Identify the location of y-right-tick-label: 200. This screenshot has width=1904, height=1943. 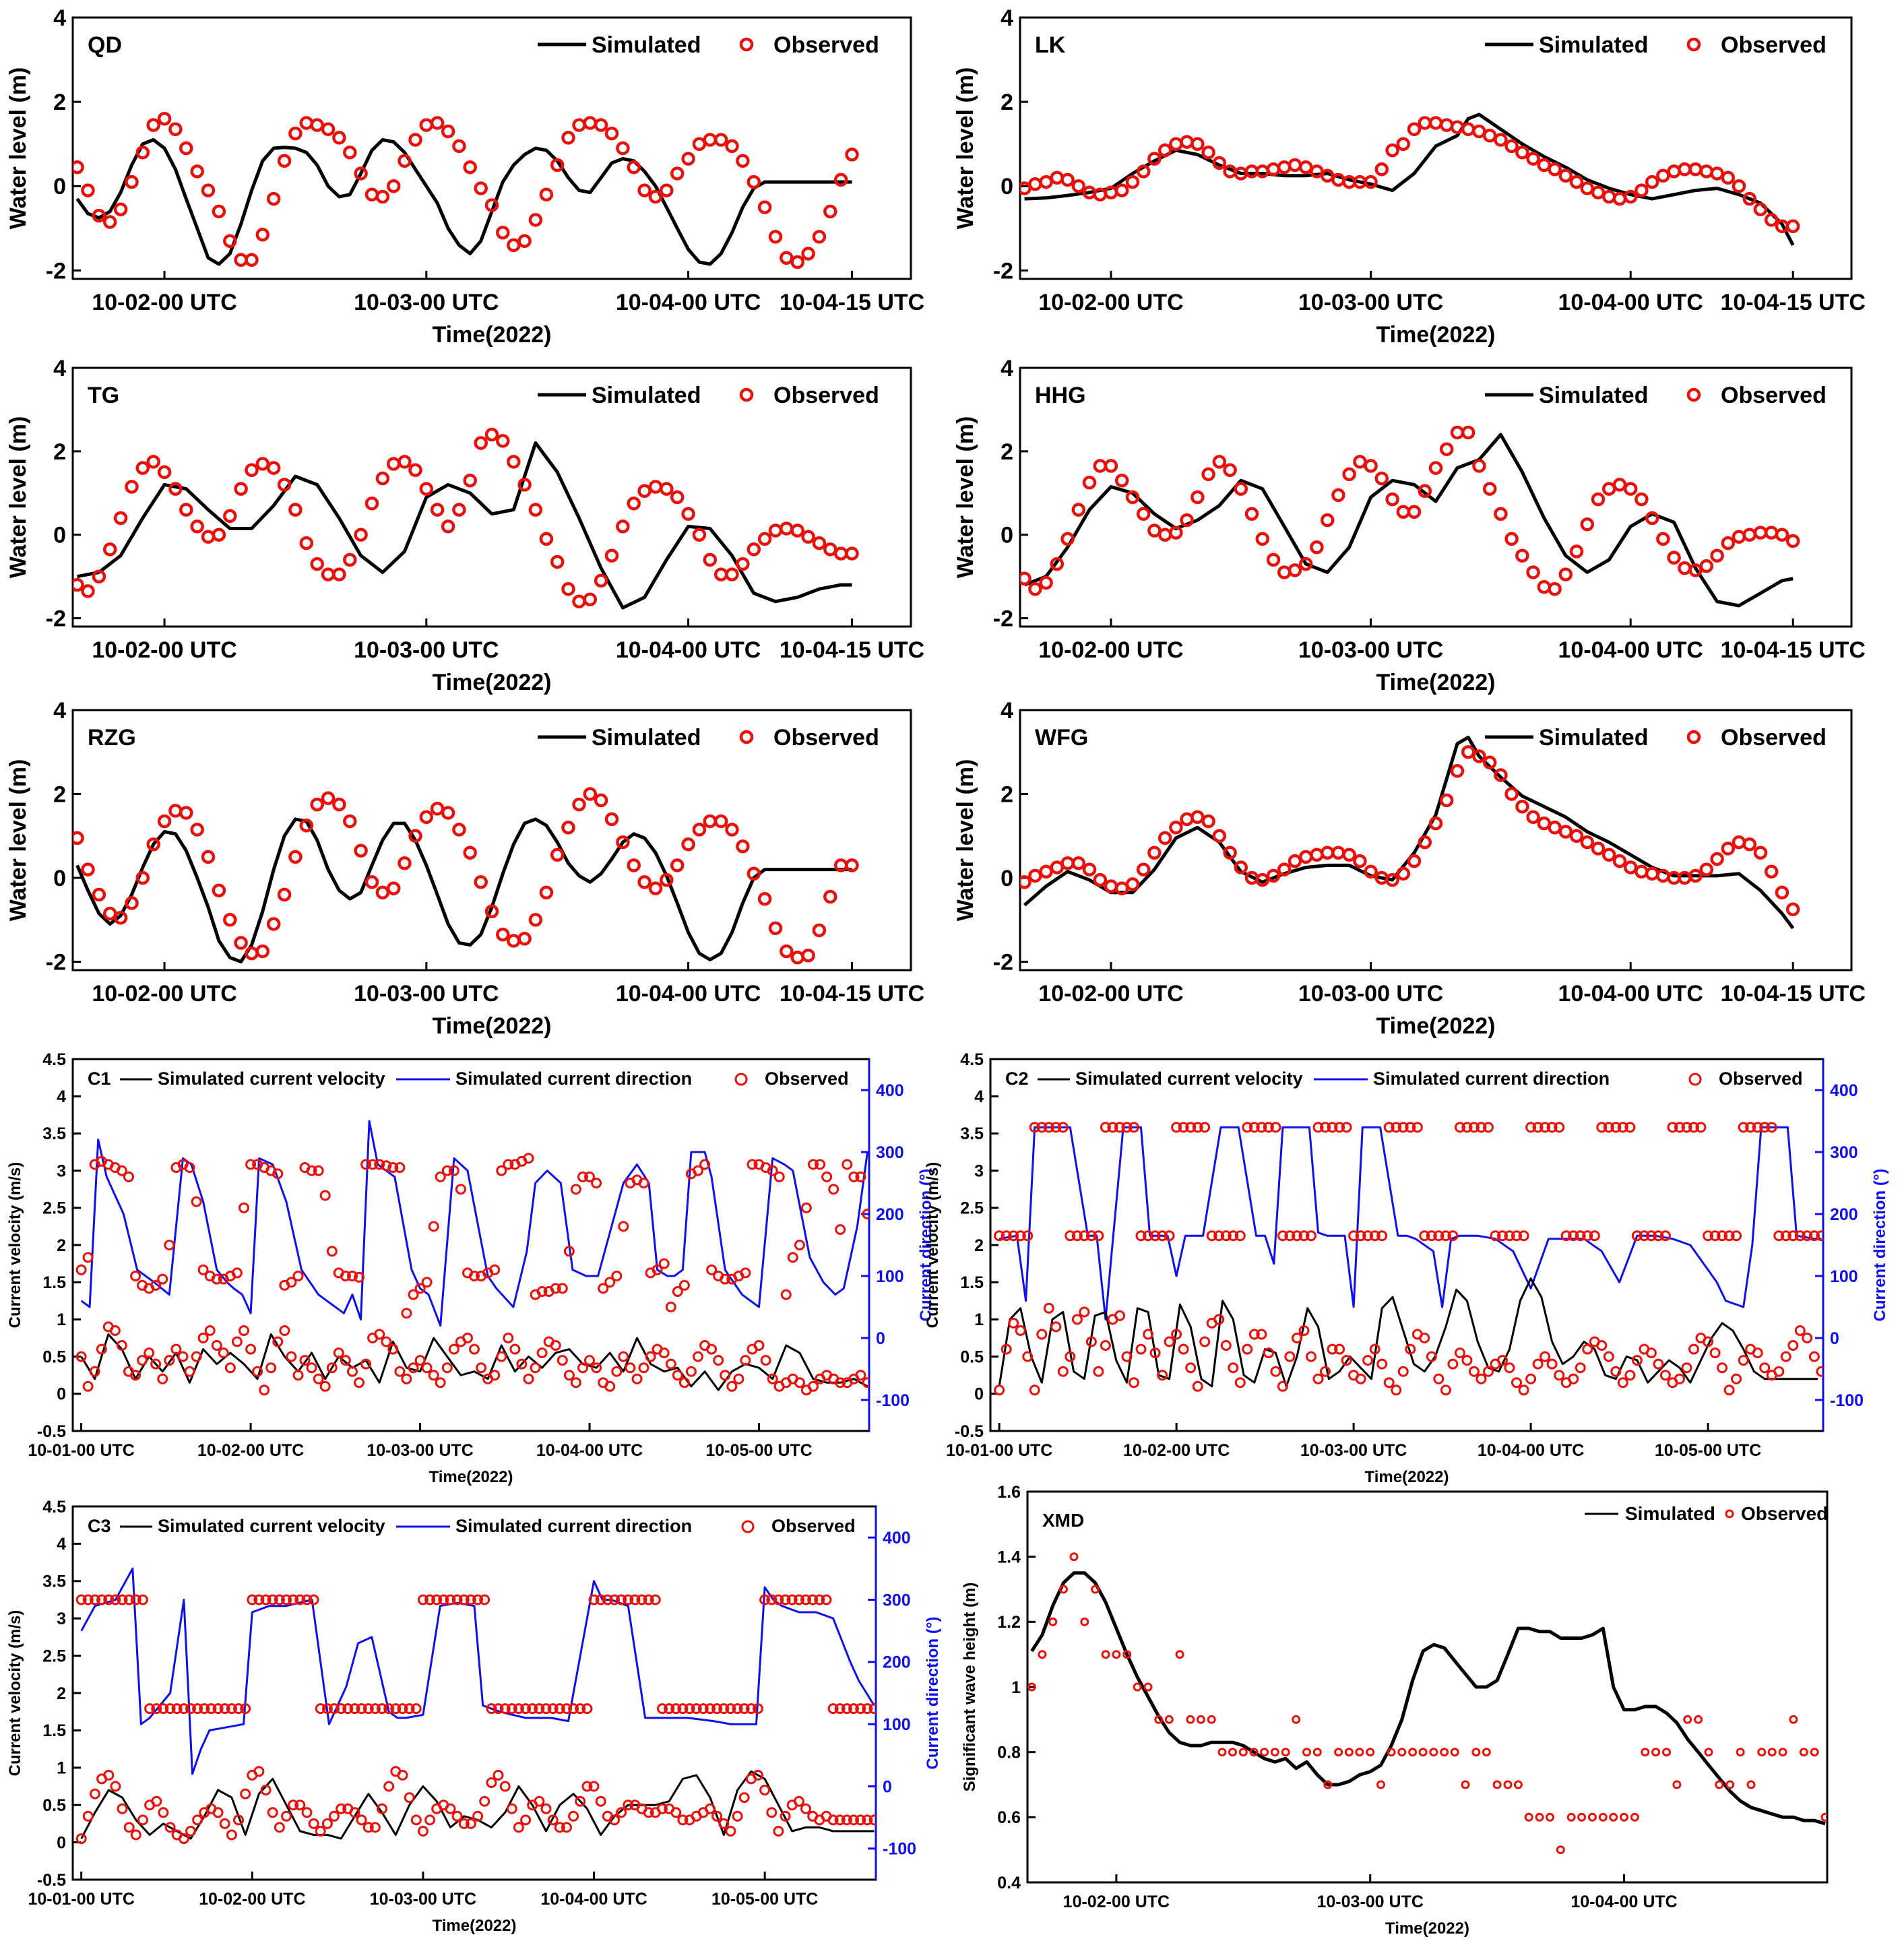
(890, 1214).